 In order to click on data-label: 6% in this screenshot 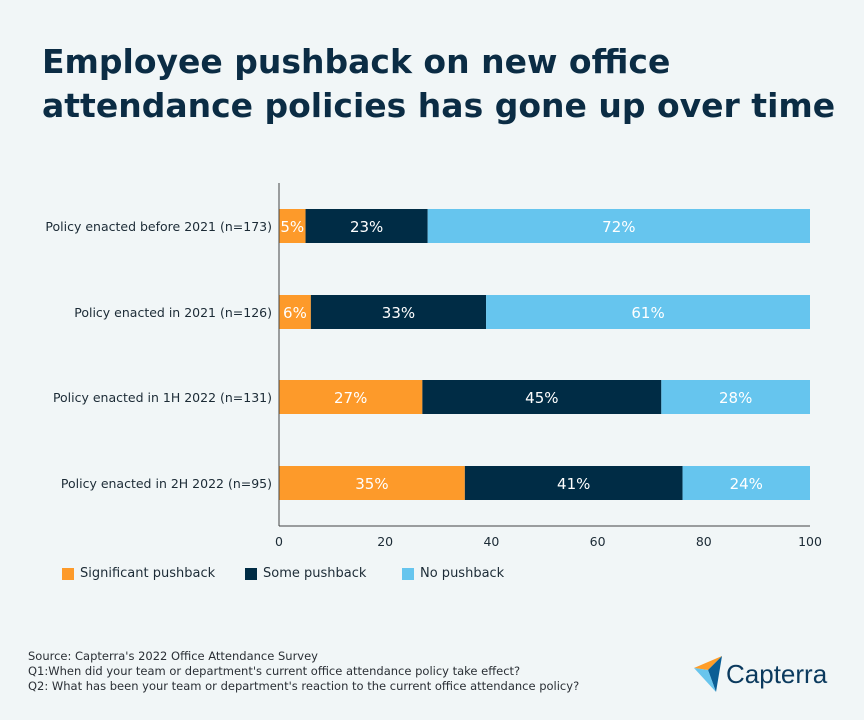, I will do `click(295, 313)`.